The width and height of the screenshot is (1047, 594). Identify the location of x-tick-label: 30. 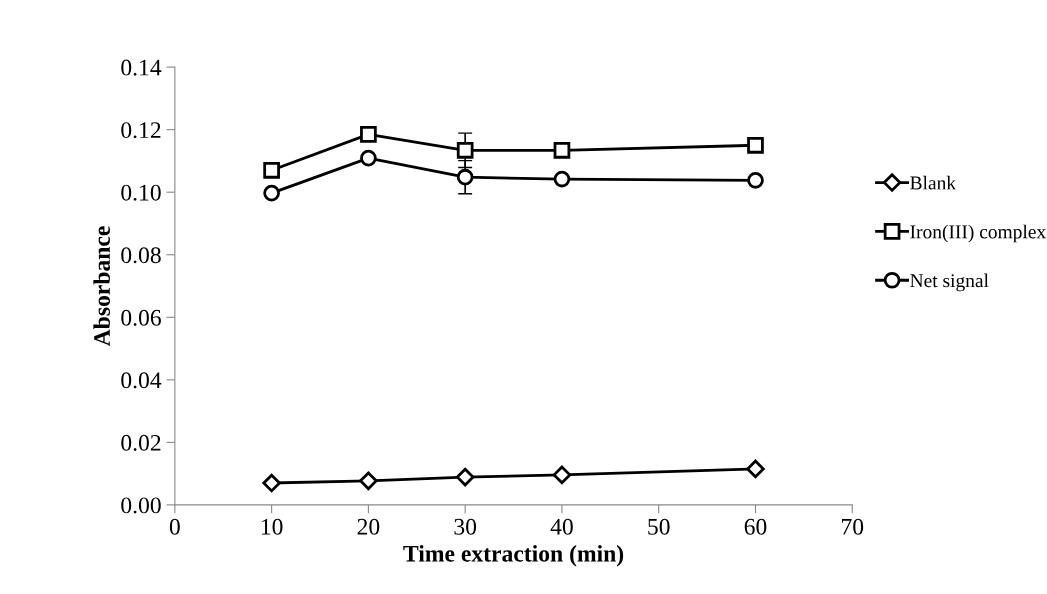
(465, 526).